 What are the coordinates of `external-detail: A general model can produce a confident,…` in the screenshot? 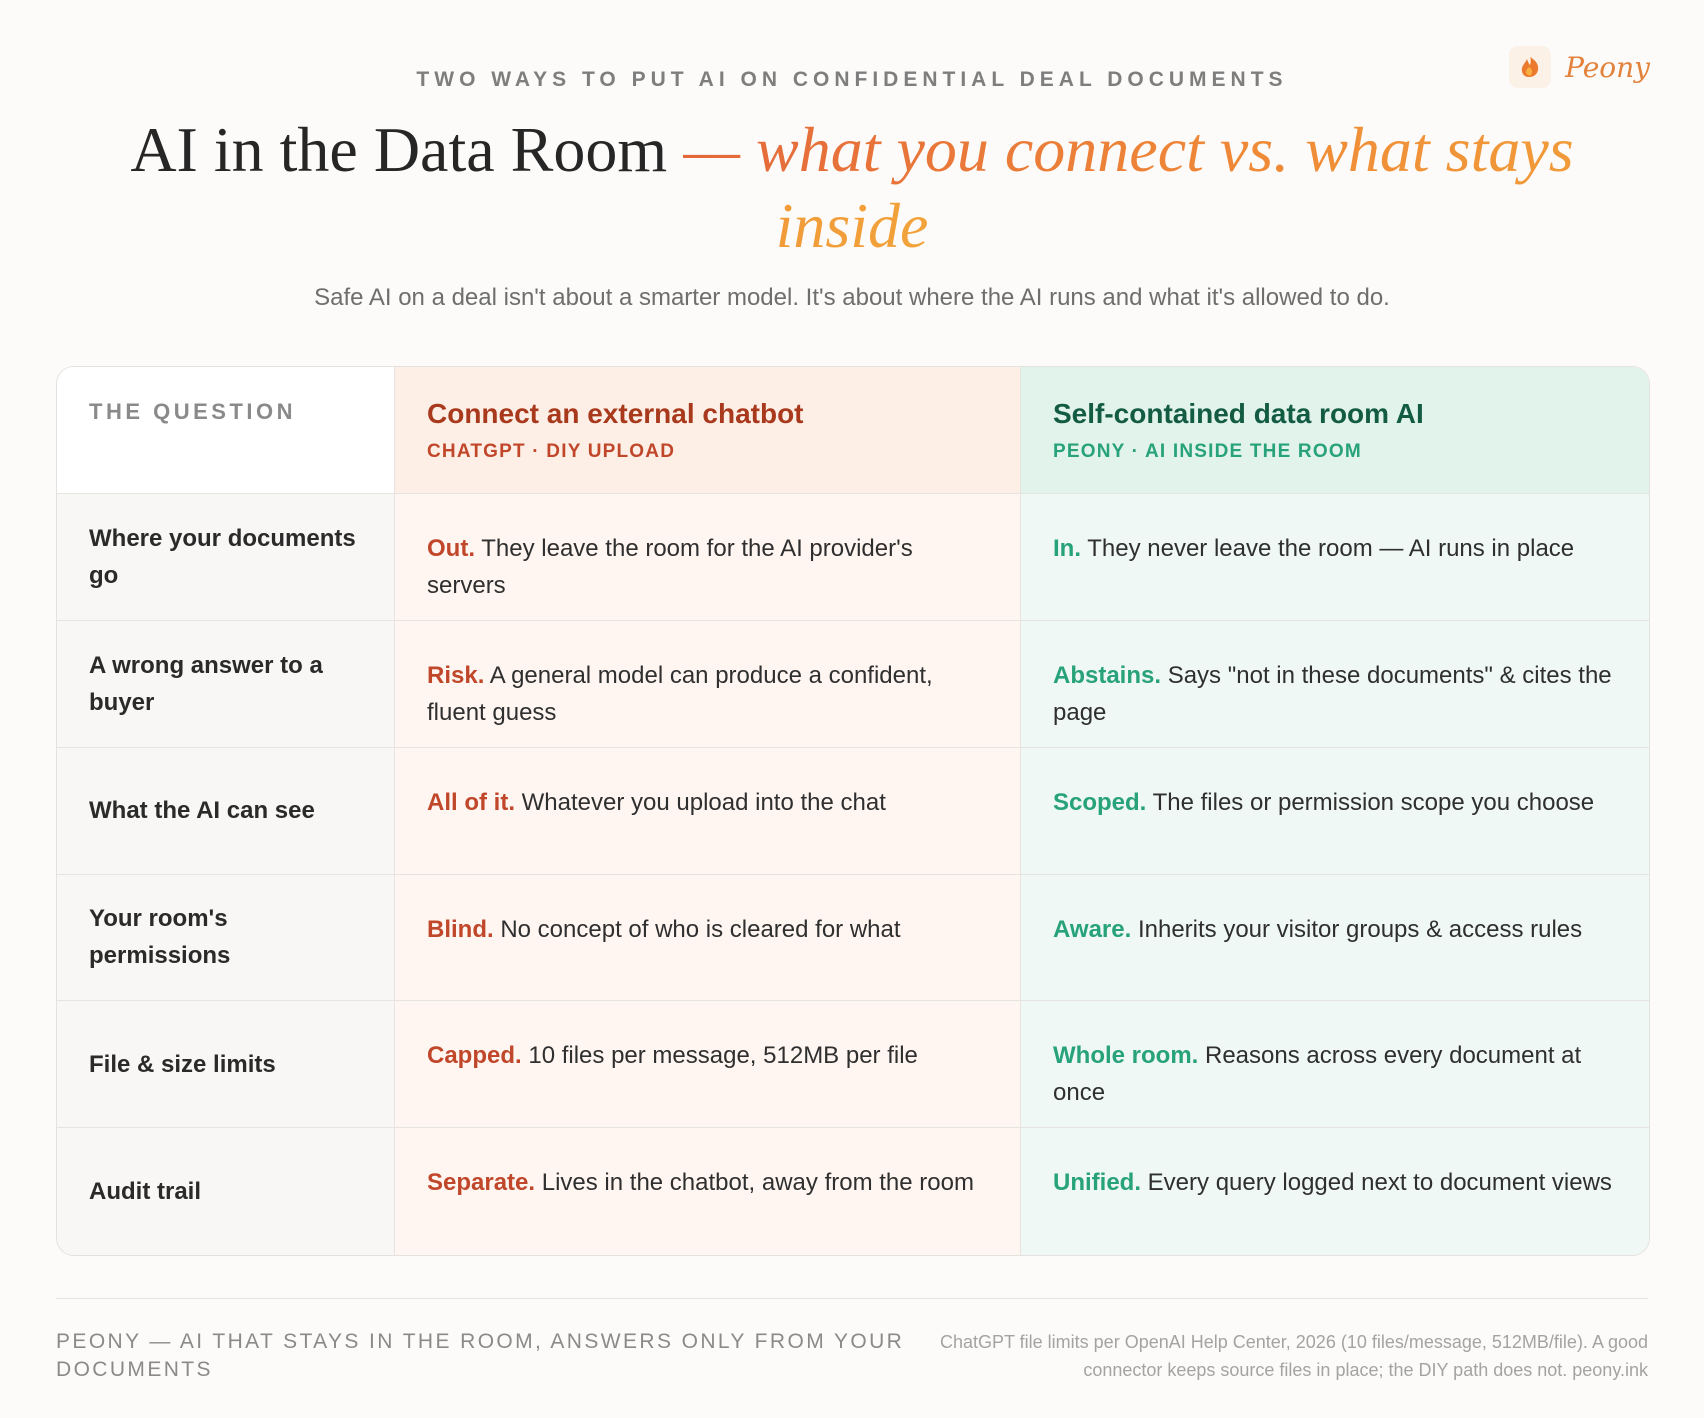 It's located at (680, 693).